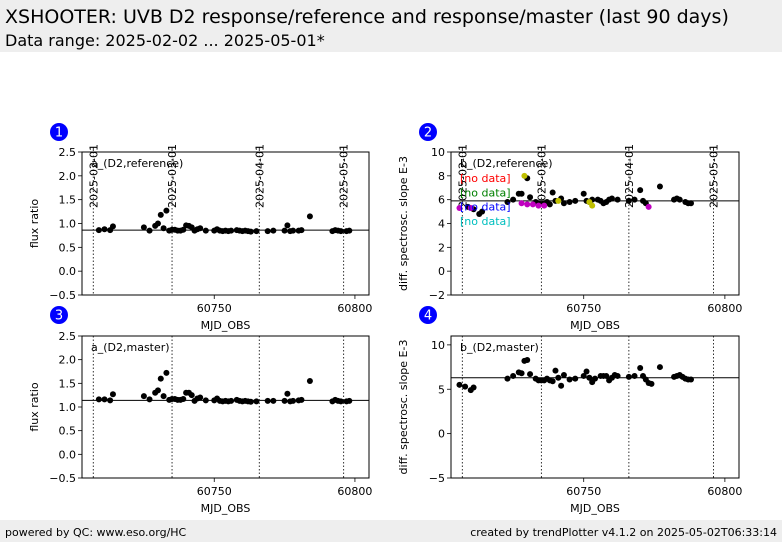 The height and width of the screenshot is (542, 782). I want to click on data-range-subtitle: Data range: 2025-02-02 ... 2025-05-01*, so click(165, 40).